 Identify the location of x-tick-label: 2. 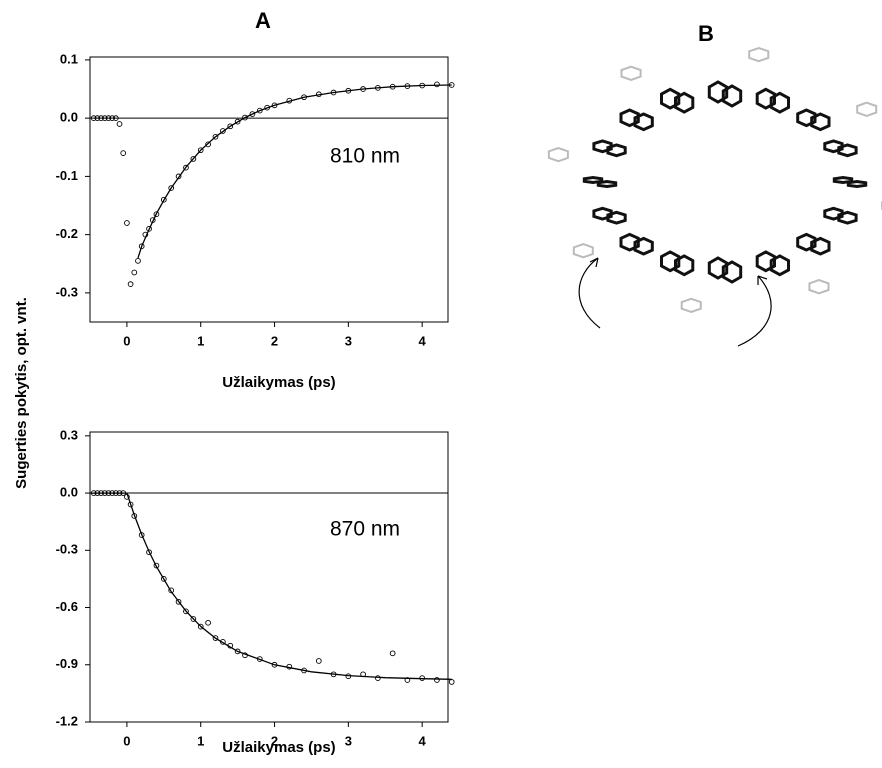
(274, 740).